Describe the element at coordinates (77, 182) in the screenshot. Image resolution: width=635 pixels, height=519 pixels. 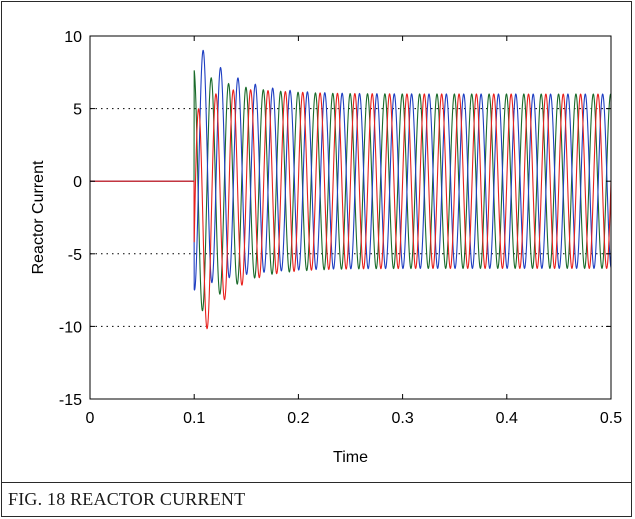
I see `y-tick-label: 0` at that location.